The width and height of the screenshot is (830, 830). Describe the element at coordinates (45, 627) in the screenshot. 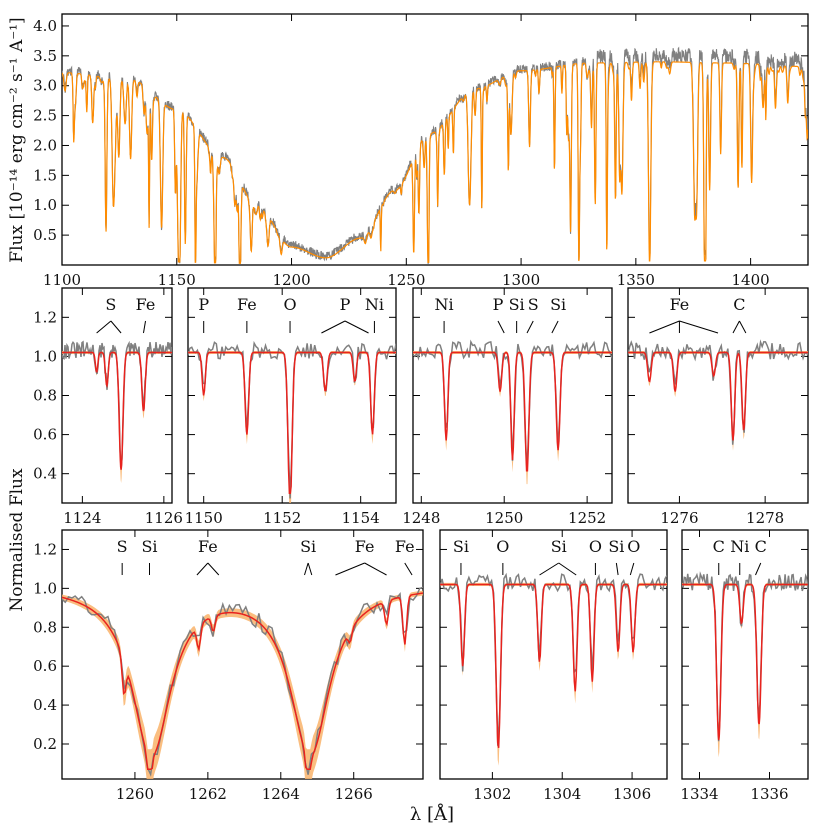

I see `bottom-panel-1-ytick-label: 0.8` at that location.